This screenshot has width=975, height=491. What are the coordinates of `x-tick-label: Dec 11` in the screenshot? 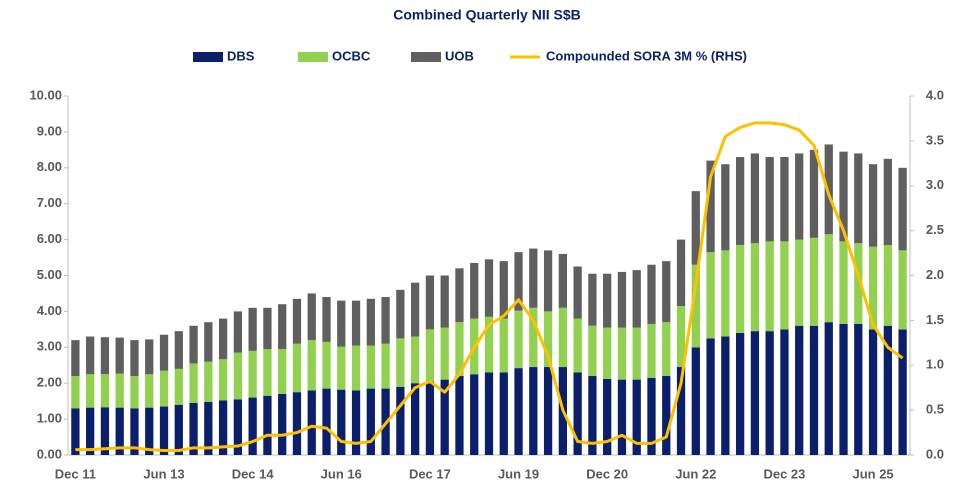 It's located at (75, 473).